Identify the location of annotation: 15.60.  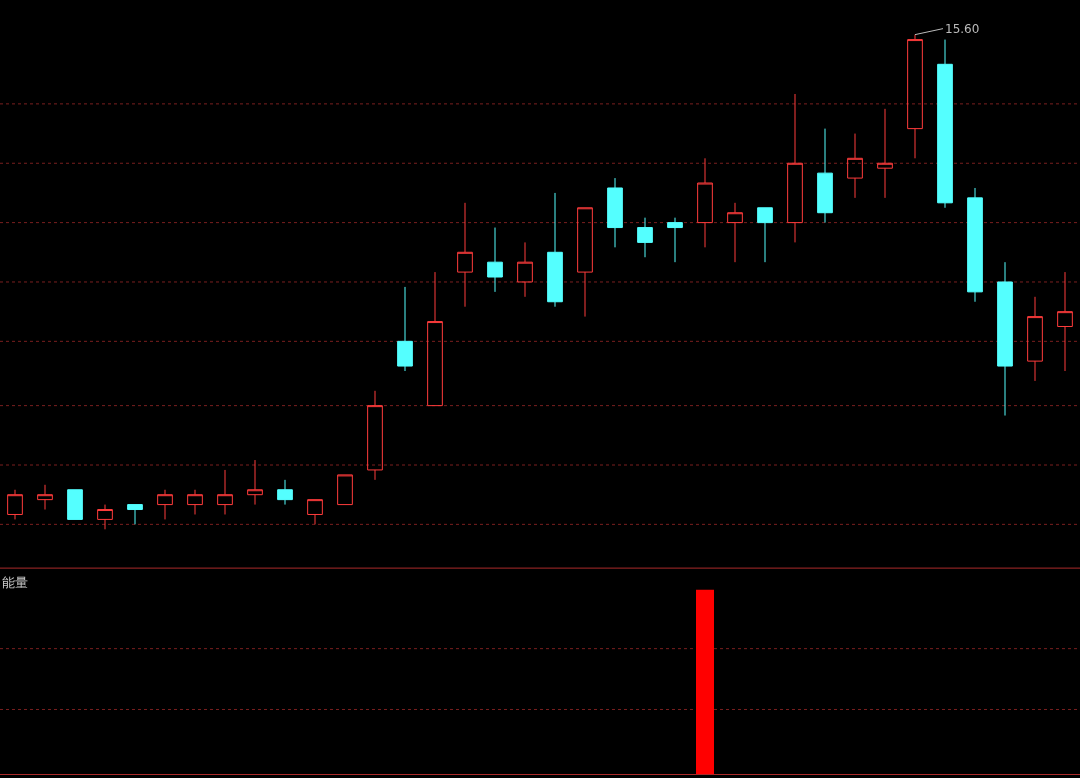
(962, 29).